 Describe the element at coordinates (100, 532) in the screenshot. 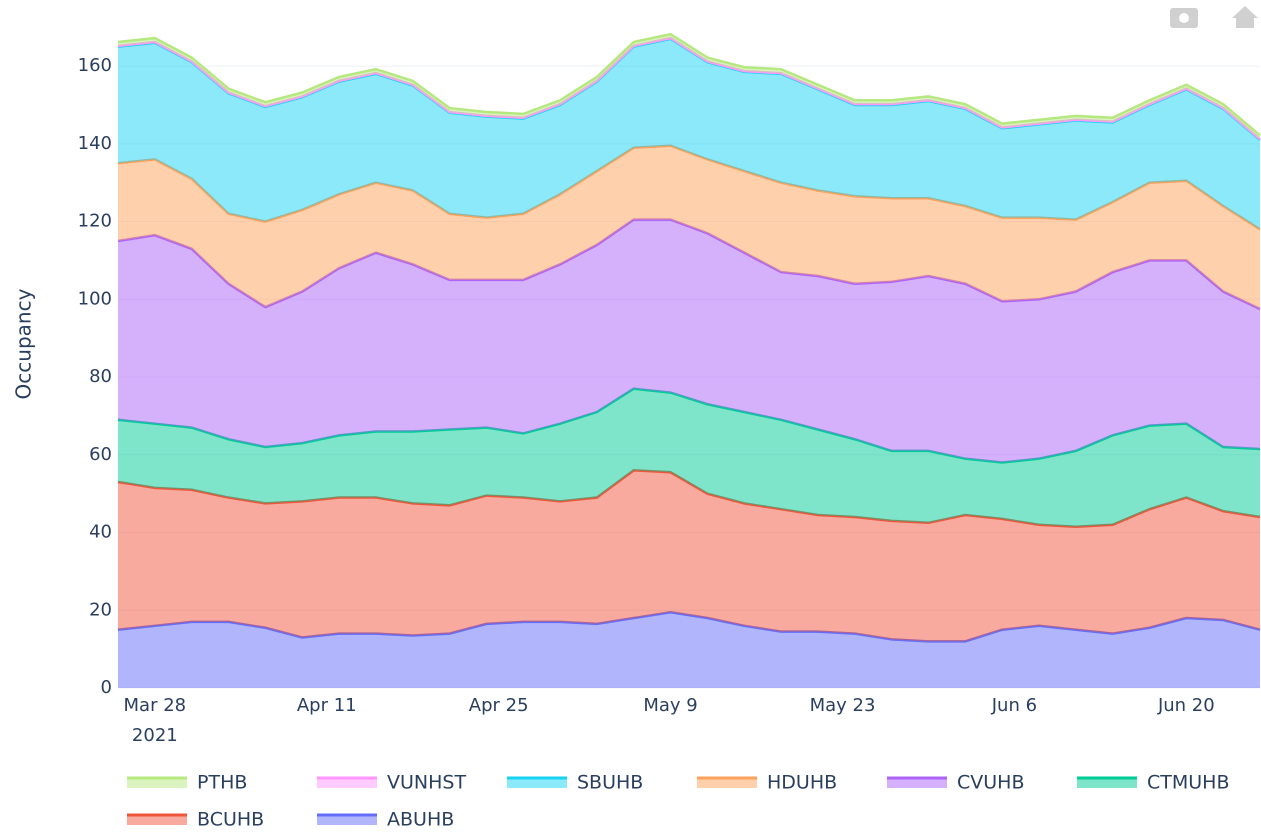

I see `y-tick-label: 40` at that location.